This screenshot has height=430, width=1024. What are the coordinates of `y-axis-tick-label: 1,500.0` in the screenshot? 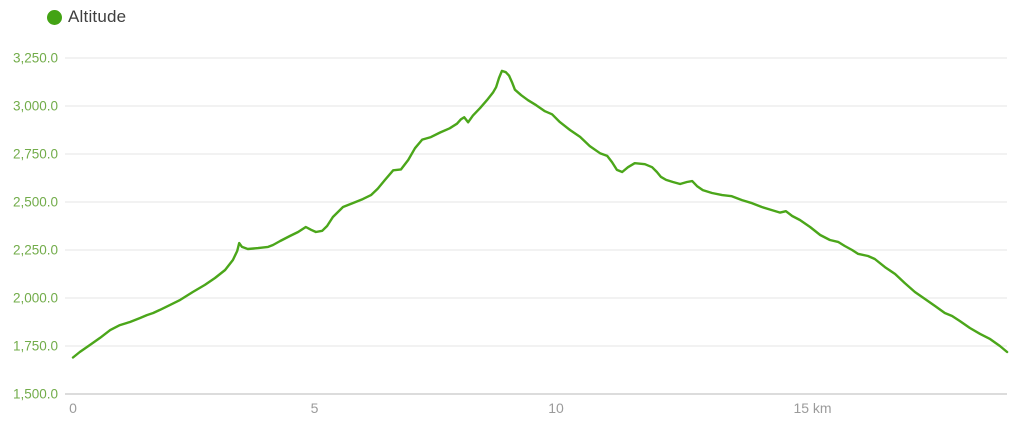 It's located at (35, 394).